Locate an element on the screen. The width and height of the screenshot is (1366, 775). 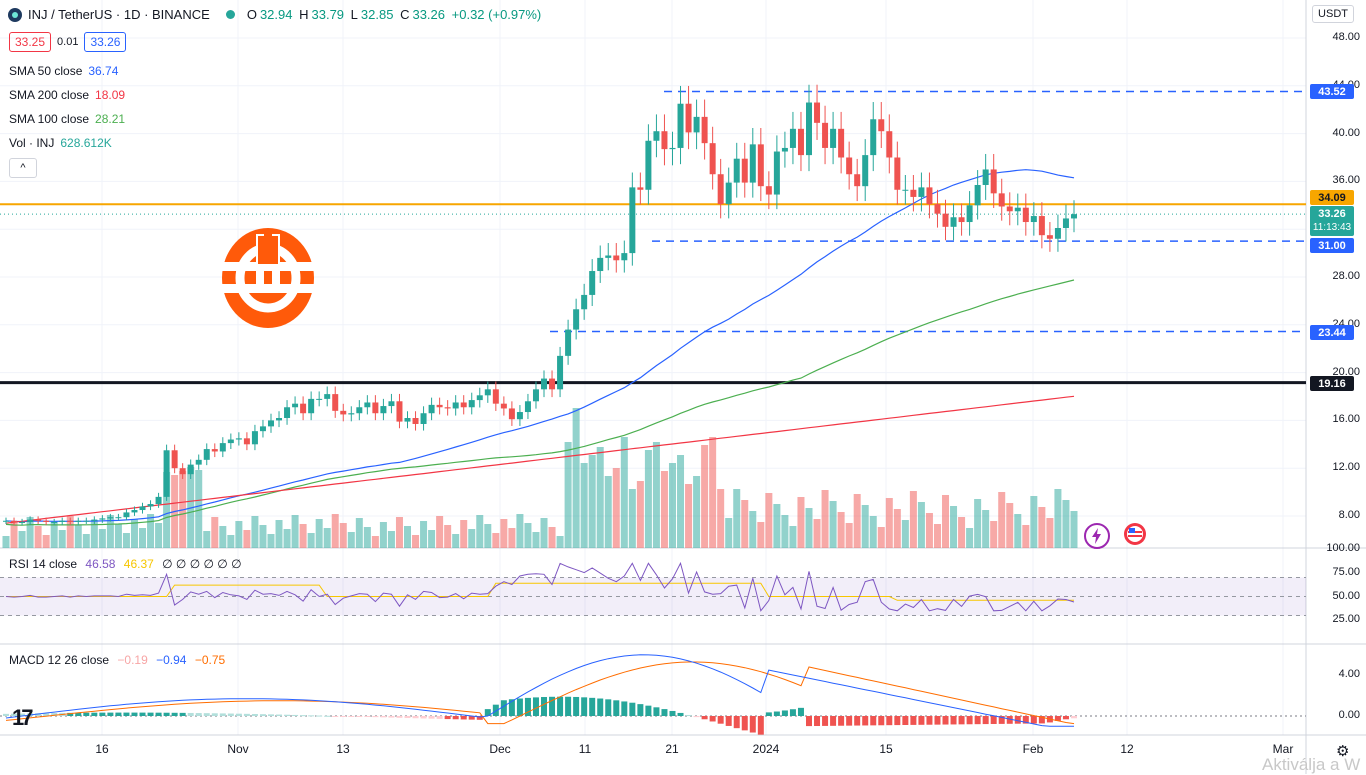
settings-gear-icon: ⚙ is located at coordinates (1343, 751).